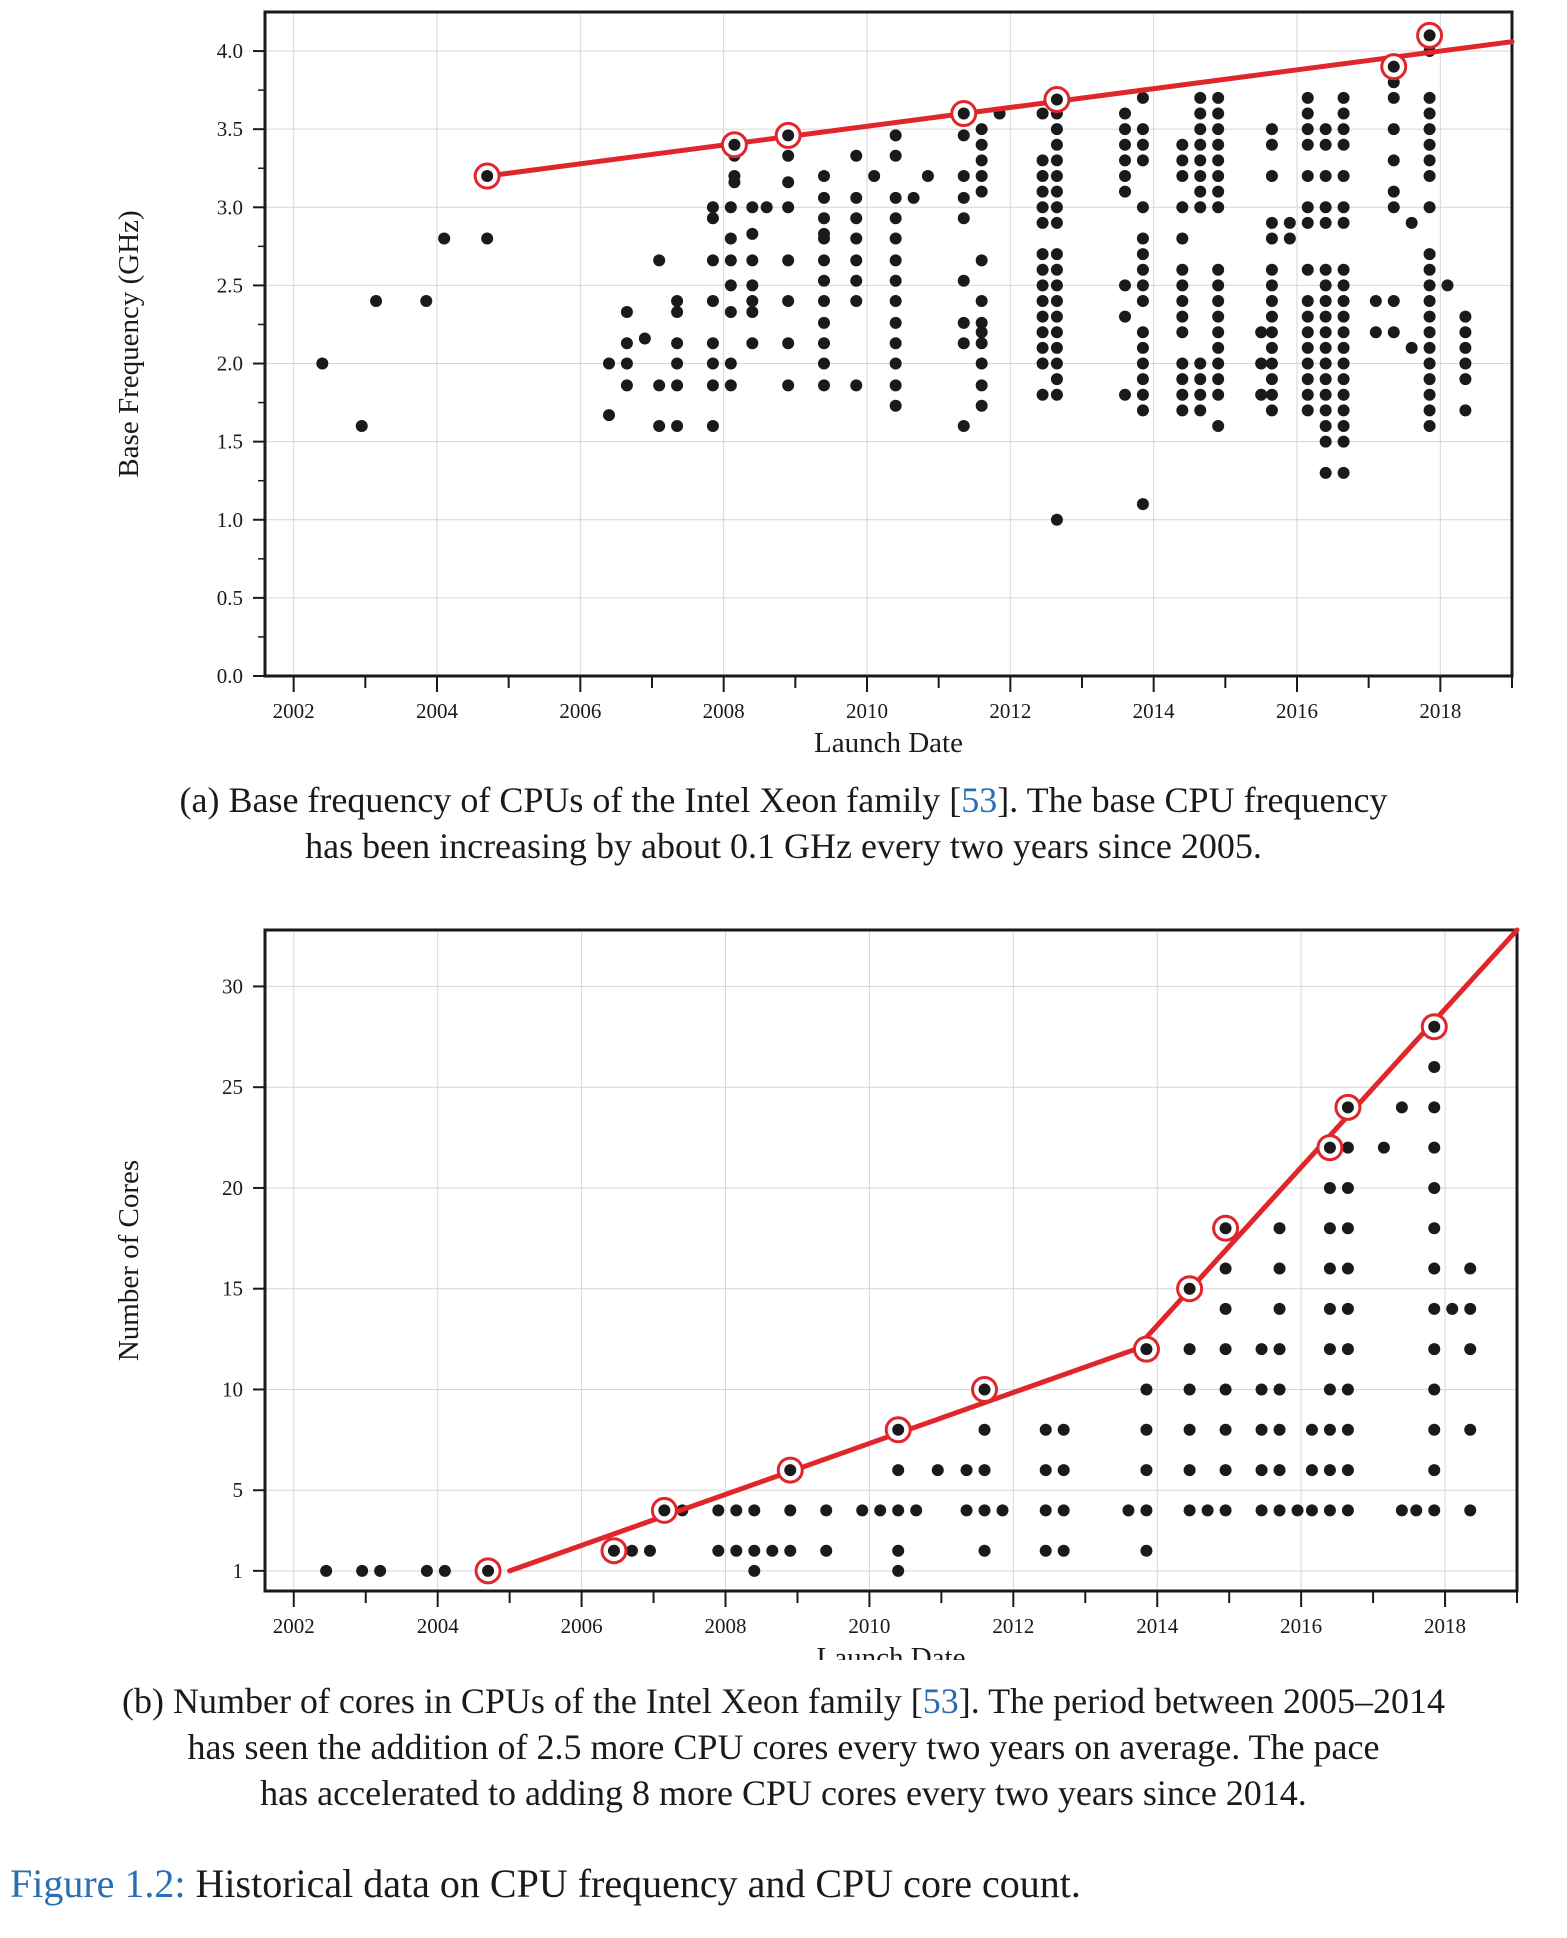 This screenshot has height=1938, width=1567. I want to click on y-tick-label: 2.0, so click(230, 364).